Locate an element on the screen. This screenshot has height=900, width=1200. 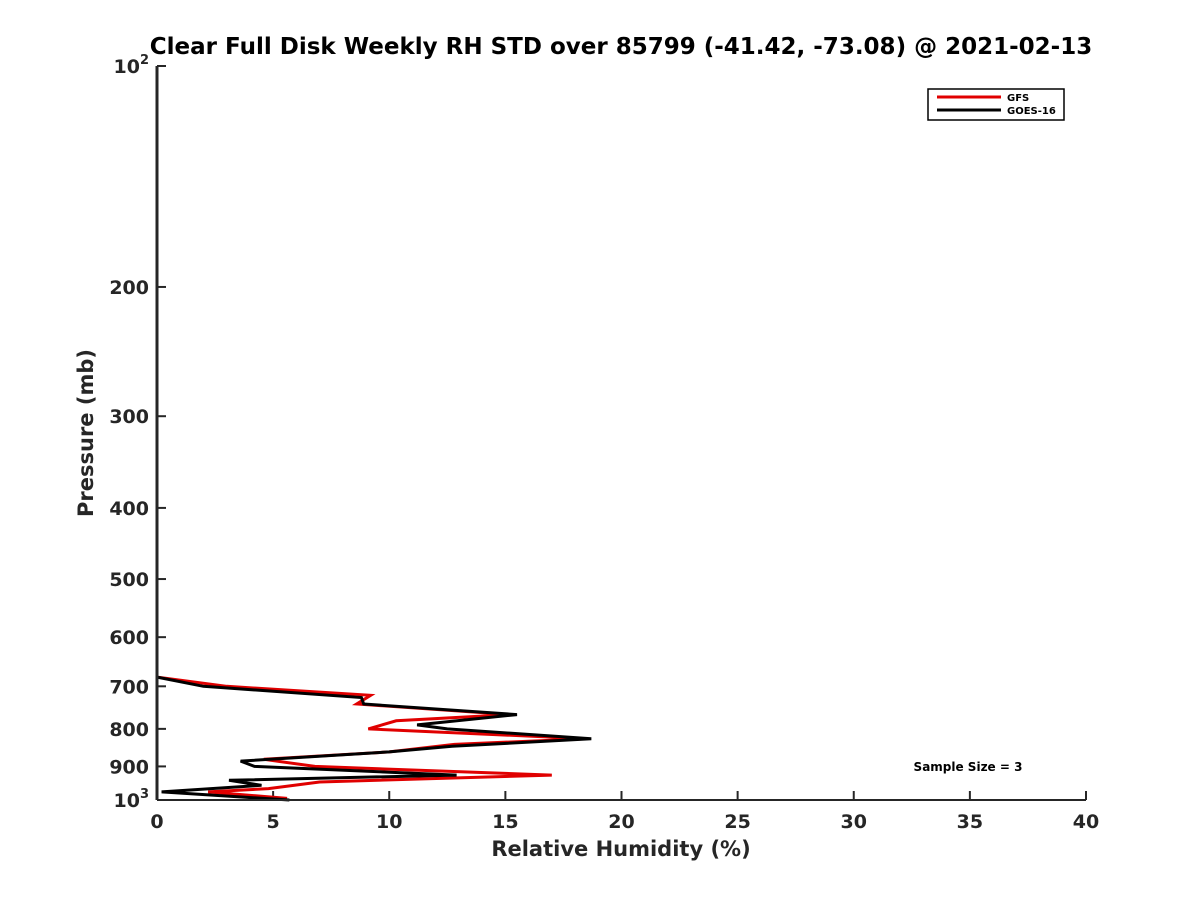
legend-label-goes16: GOES-16 is located at coordinates (1031, 111).